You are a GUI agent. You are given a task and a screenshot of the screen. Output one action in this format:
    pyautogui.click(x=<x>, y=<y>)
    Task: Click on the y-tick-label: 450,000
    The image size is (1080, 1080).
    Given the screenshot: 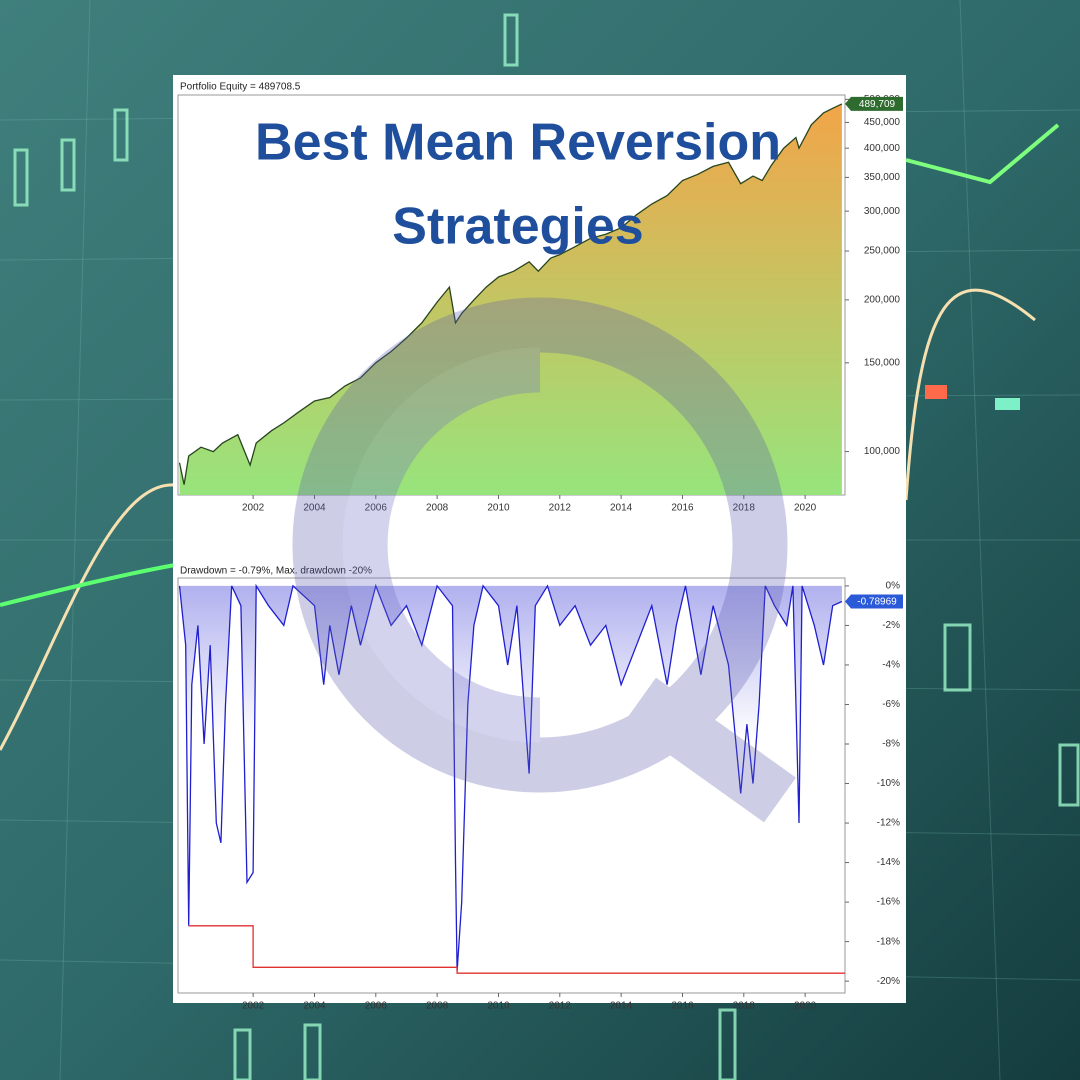 What is the action you would take?
    pyautogui.click(x=882, y=122)
    